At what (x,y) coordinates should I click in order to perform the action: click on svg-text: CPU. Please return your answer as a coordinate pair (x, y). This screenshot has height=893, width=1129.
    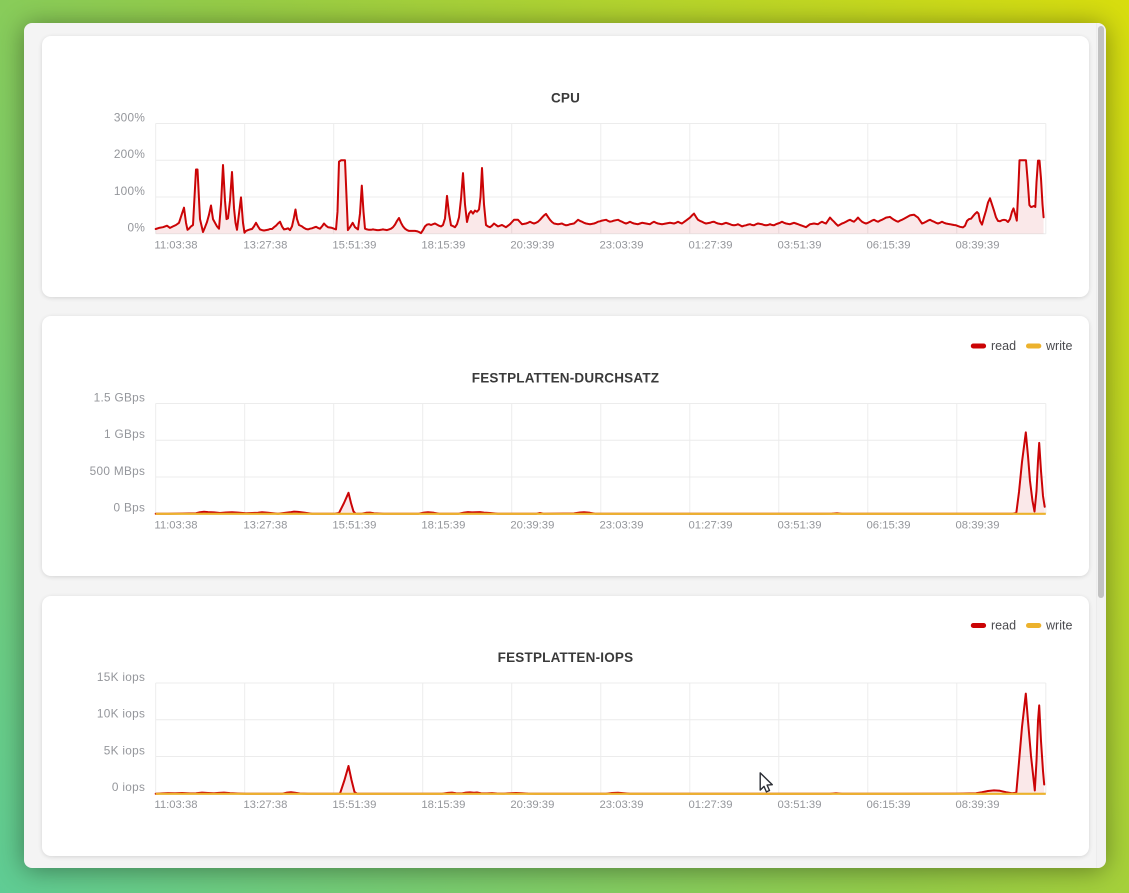
    Looking at the image, I should click on (565, 98).